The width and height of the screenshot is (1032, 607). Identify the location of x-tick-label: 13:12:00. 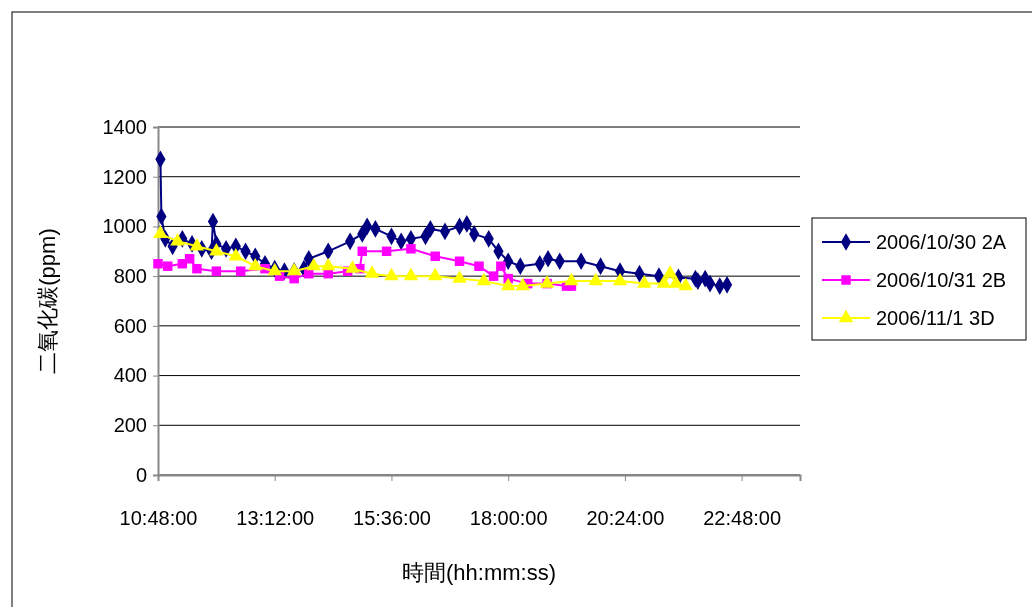
(275, 518).